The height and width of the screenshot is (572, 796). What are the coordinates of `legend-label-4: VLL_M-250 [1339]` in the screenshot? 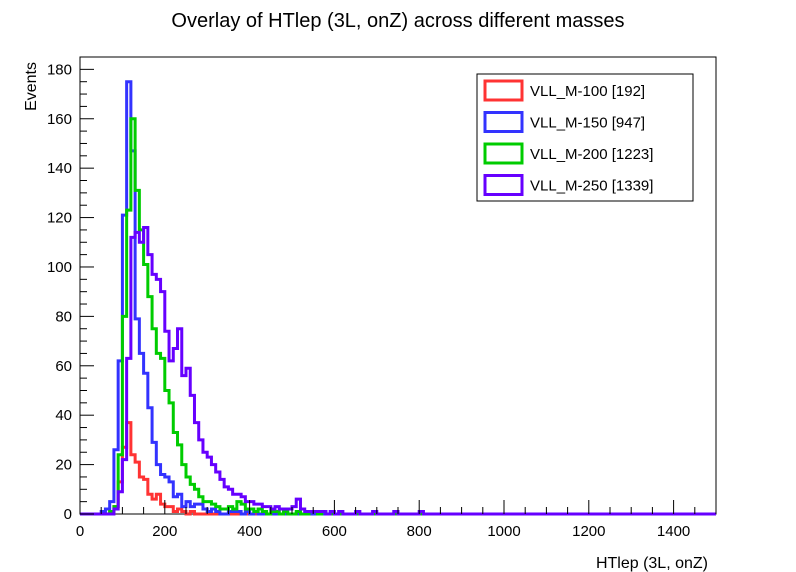 It's located at (591, 186).